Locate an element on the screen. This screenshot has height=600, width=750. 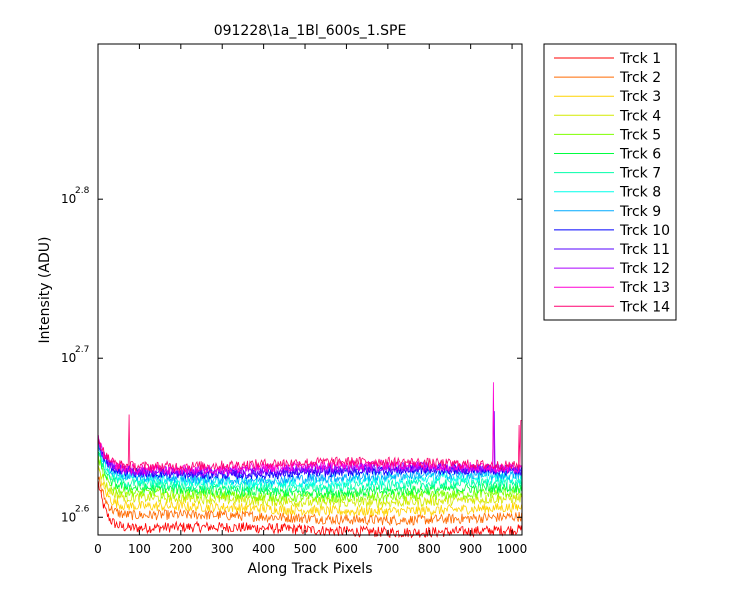
x-tick-label: 1000 is located at coordinates (512, 549).